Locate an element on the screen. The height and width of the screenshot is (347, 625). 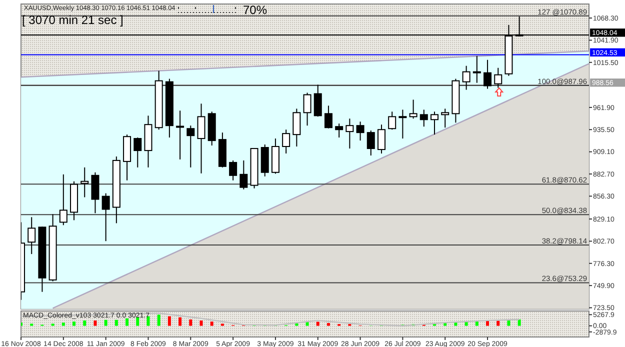
annotation: [ 3070 min 21 sec ] is located at coordinates (73, 20).